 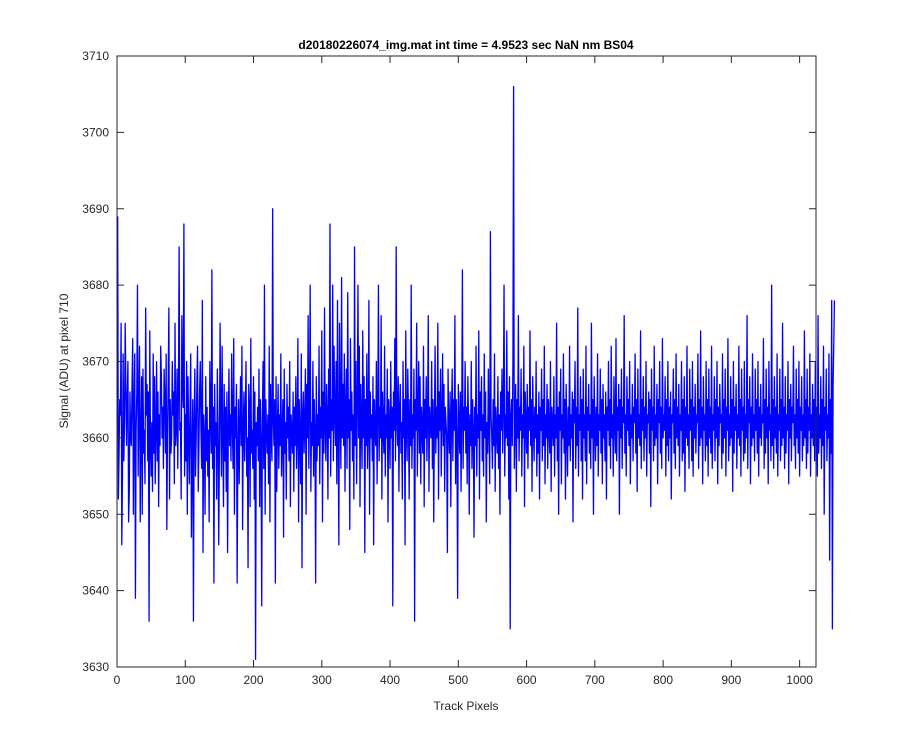 What do you see at coordinates (95, 285) in the screenshot?
I see `y-tick-label-3680: 3680` at bounding box center [95, 285].